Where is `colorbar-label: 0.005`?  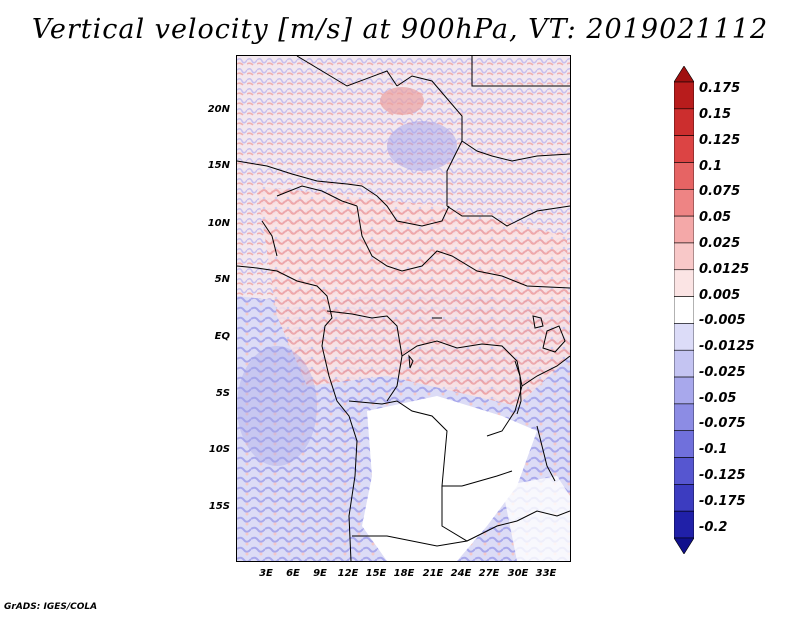 colorbar-label: 0.005 is located at coordinates (720, 295).